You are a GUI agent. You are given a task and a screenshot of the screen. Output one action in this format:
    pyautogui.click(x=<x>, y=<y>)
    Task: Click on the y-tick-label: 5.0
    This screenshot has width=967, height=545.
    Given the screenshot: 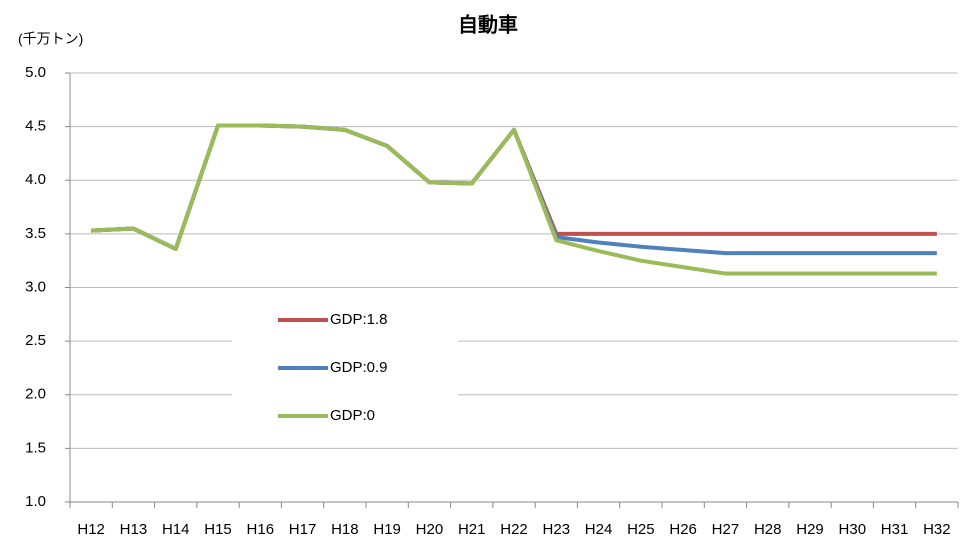 What is the action you would take?
    pyautogui.click(x=35, y=72)
    